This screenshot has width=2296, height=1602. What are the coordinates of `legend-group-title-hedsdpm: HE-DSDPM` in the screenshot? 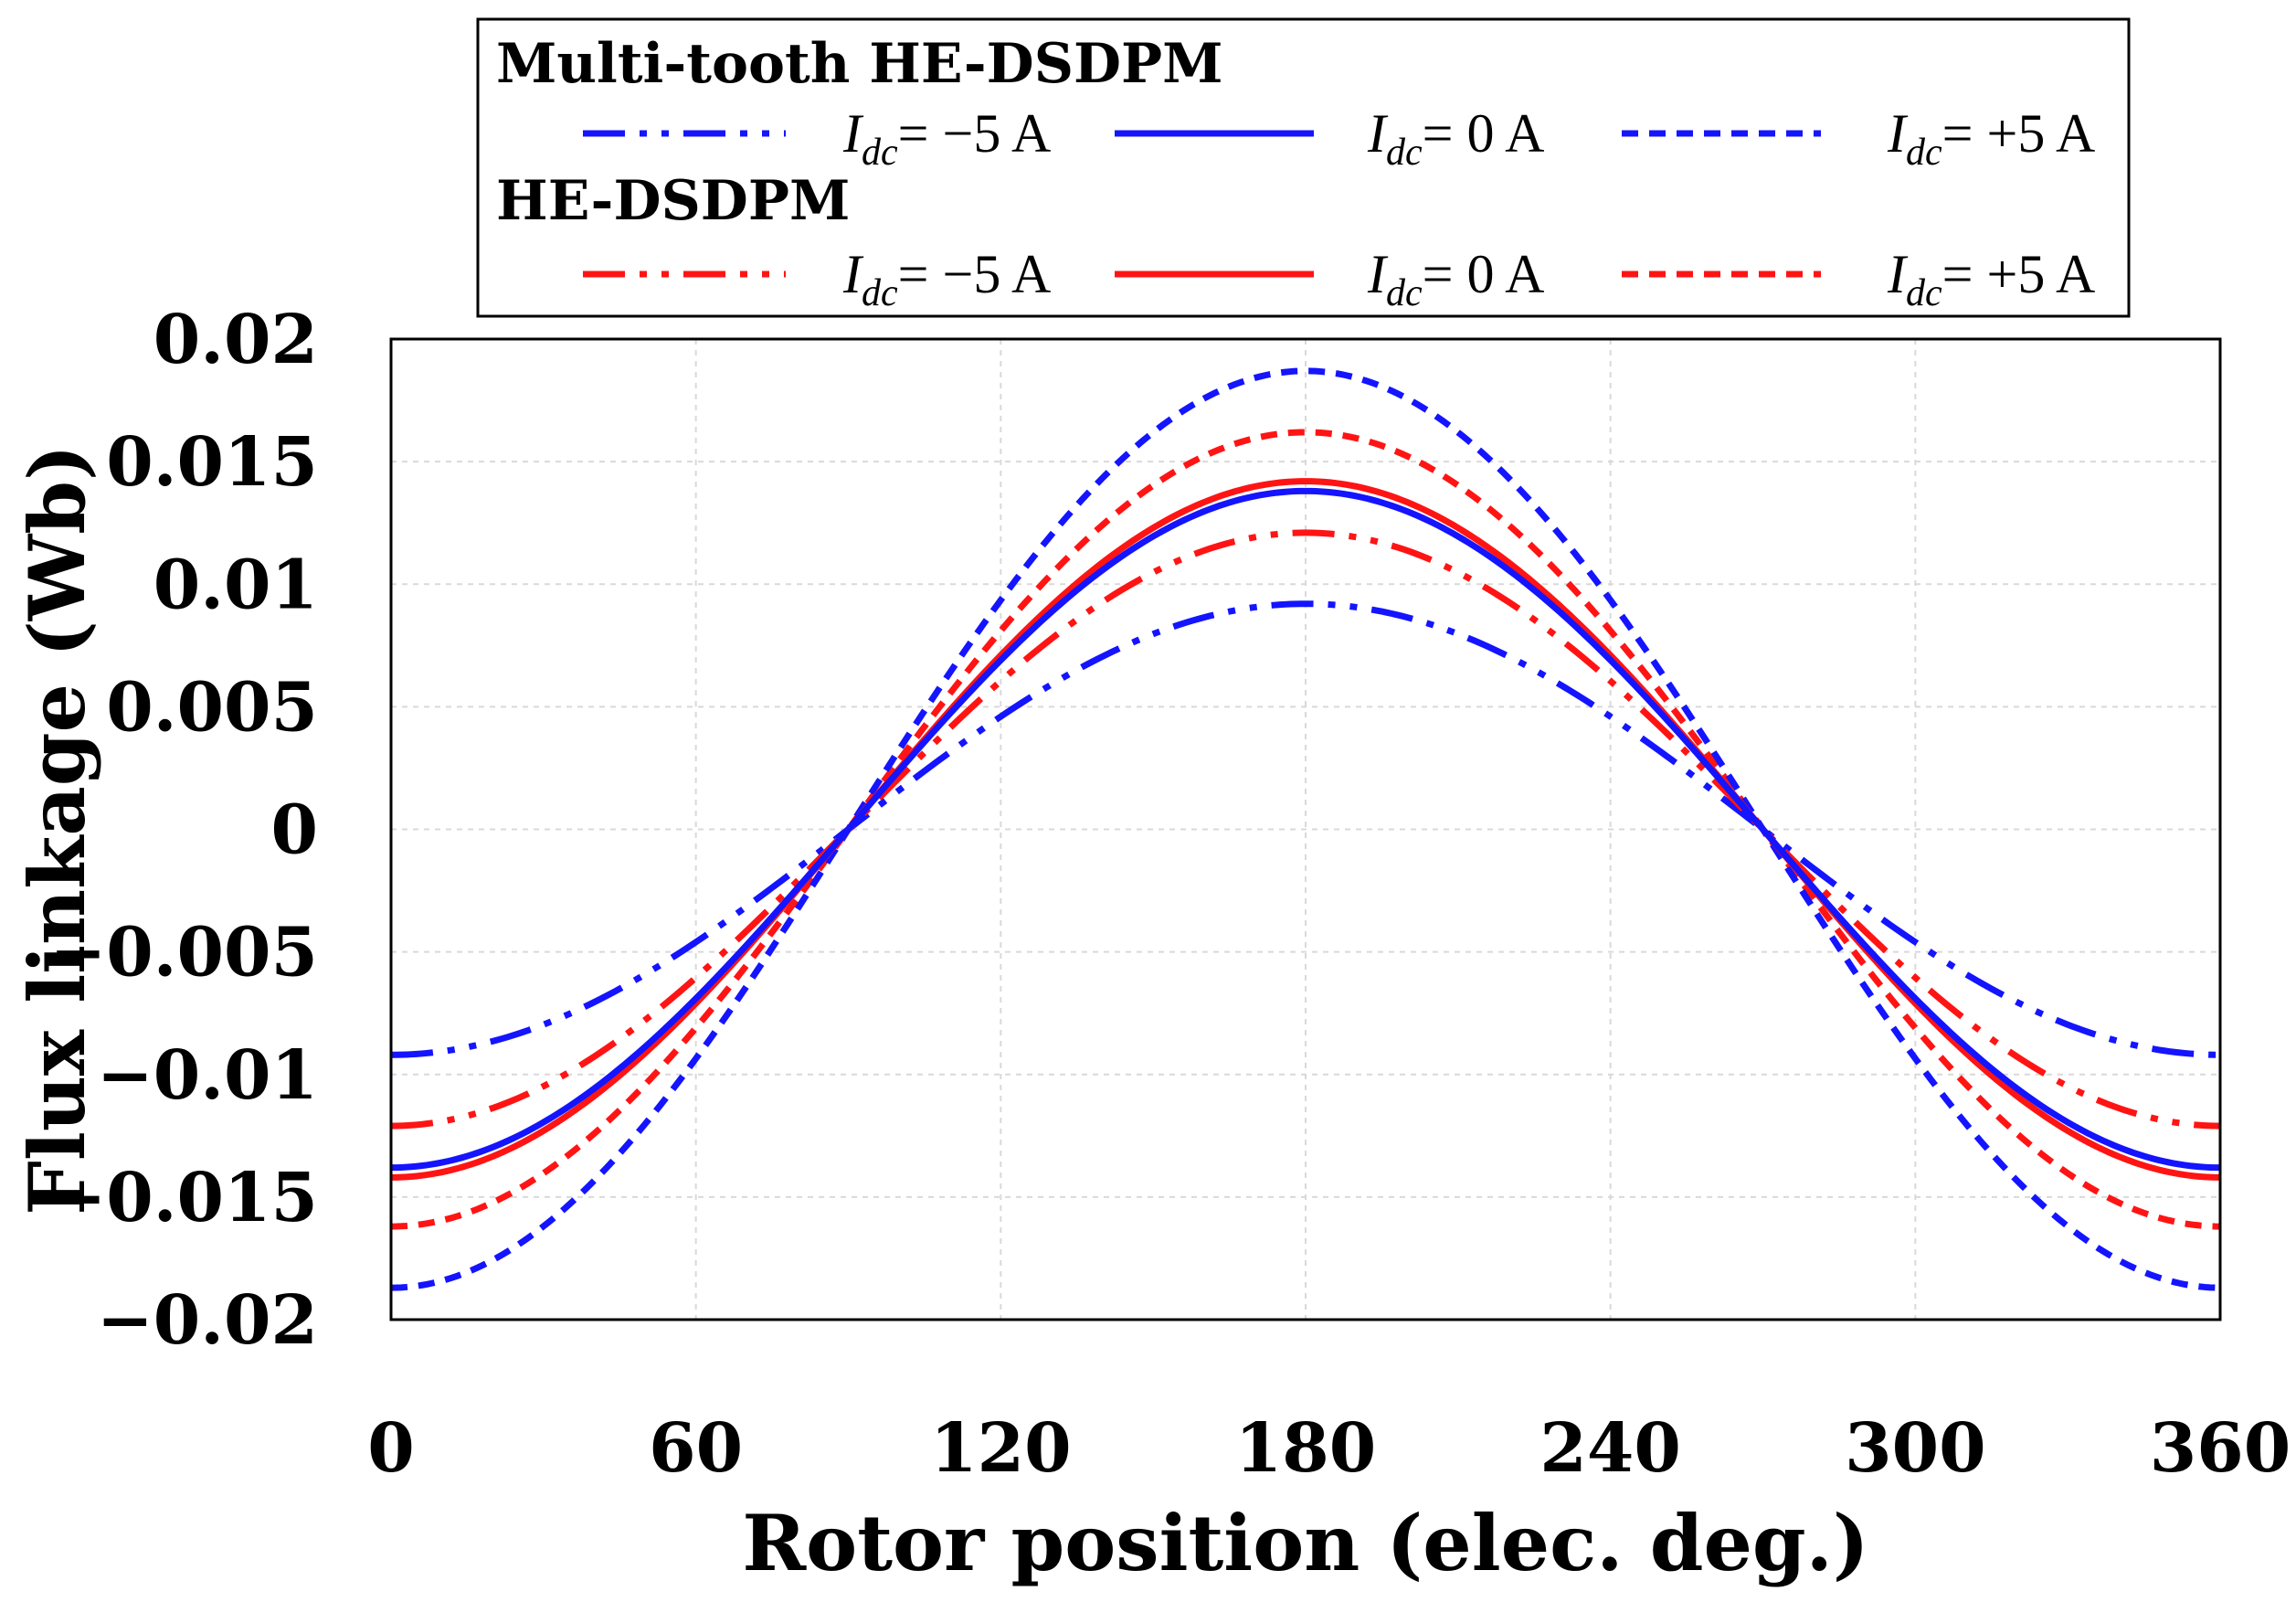 It's located at (673, 201).